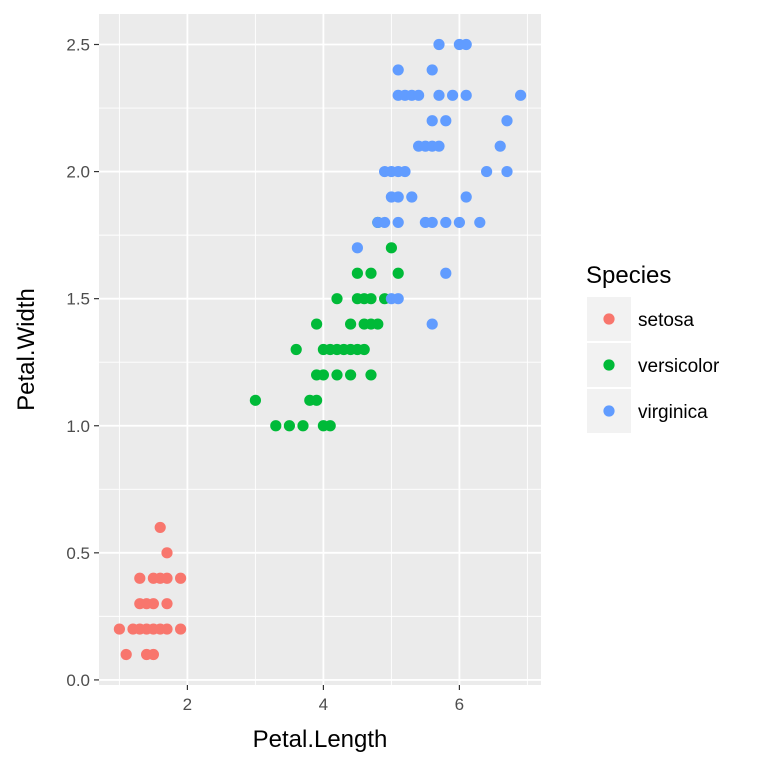 The image size is (768, 768). Describe the element at coordinates (609, 319) in the screenshot. I see `legend-key-setosa` at that location.